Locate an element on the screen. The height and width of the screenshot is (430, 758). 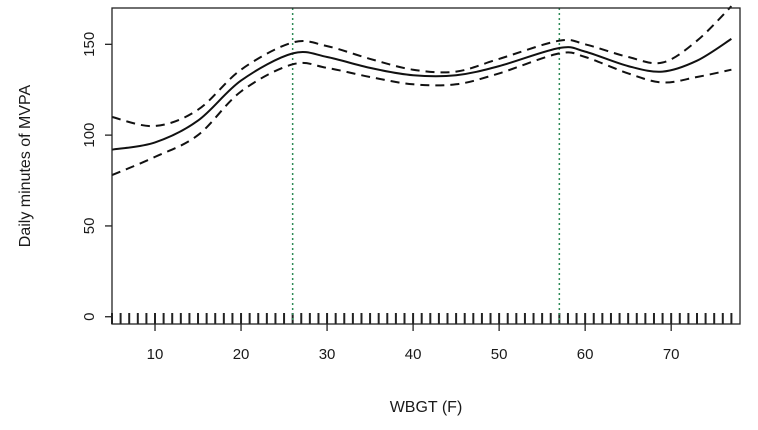
x-tick-label: 70 is located at coordinates (671, 354).